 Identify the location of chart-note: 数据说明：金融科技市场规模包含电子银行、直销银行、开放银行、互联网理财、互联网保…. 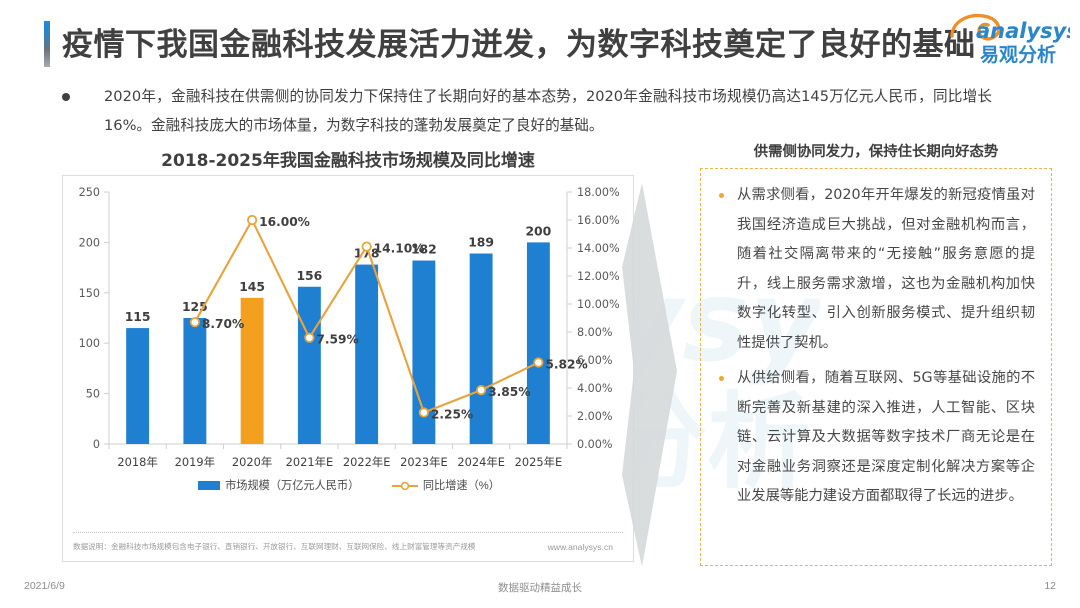
(348, 542).